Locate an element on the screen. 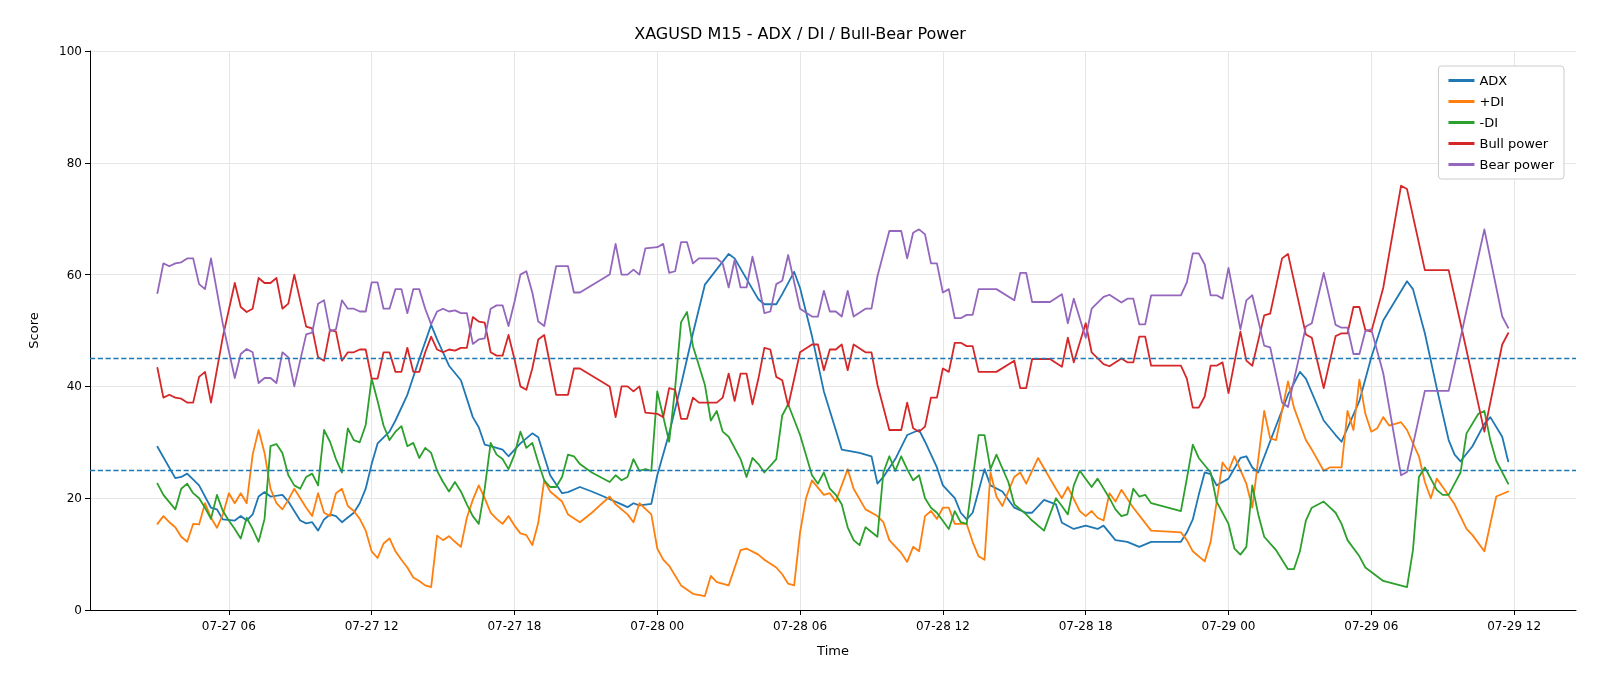 The image size is (1600, 686). y-axis-title: Score is located at coordinates (33, 330).